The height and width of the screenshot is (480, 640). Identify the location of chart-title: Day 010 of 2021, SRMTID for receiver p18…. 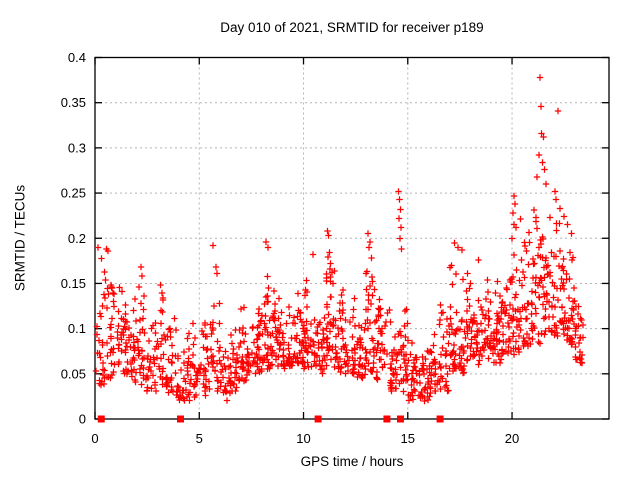
(352, 27).